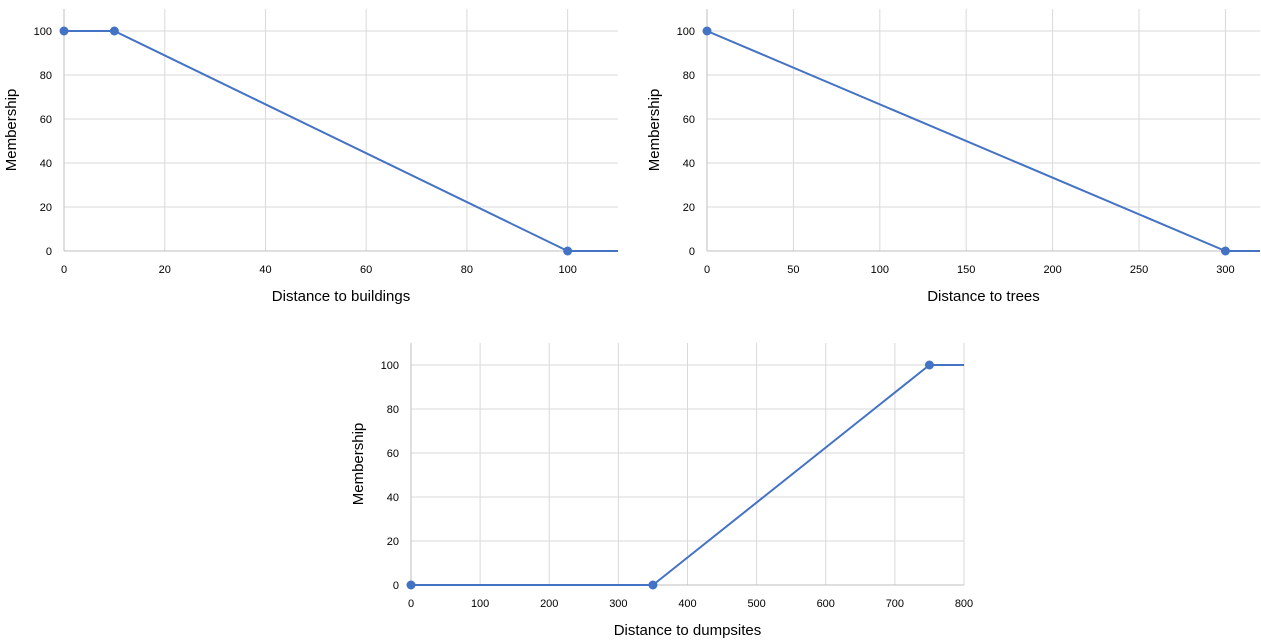 The height and width of the screenshot is (644, 1261). Describe the element at coordinates (688, 630) in the screenshot. I see `x-axis-title: Distance to dumpsites` at that location.